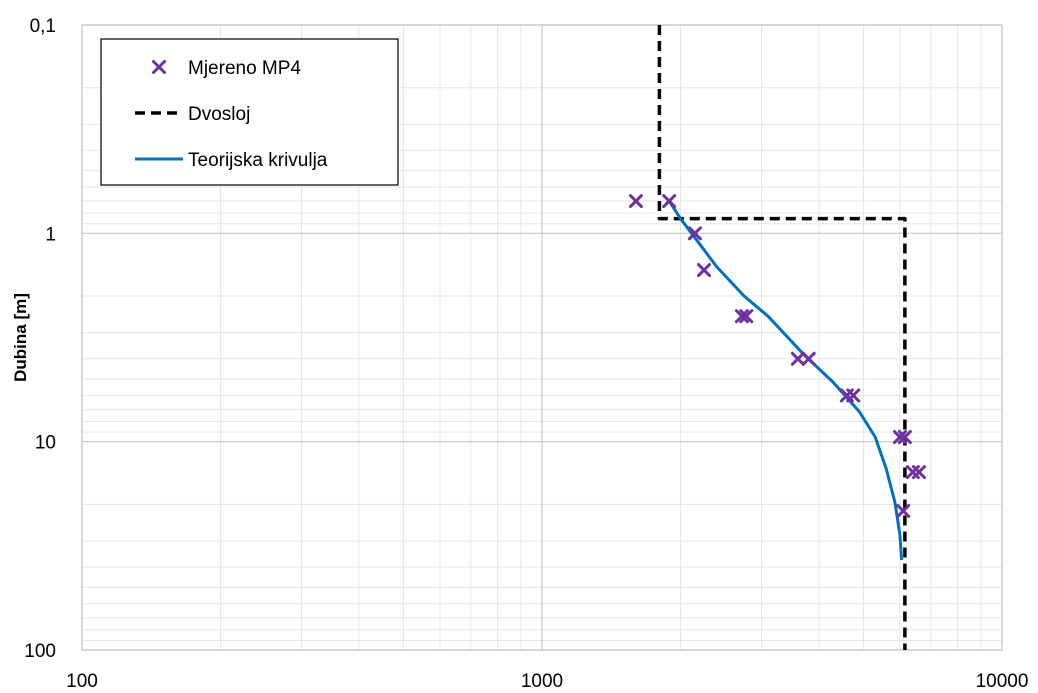 This screenshot has height=693, width=1038. What do you see at coordinates (1002, 681) in the screenshot?
I see `x-tick-label: 10000` at bounding box center [1002, 681].